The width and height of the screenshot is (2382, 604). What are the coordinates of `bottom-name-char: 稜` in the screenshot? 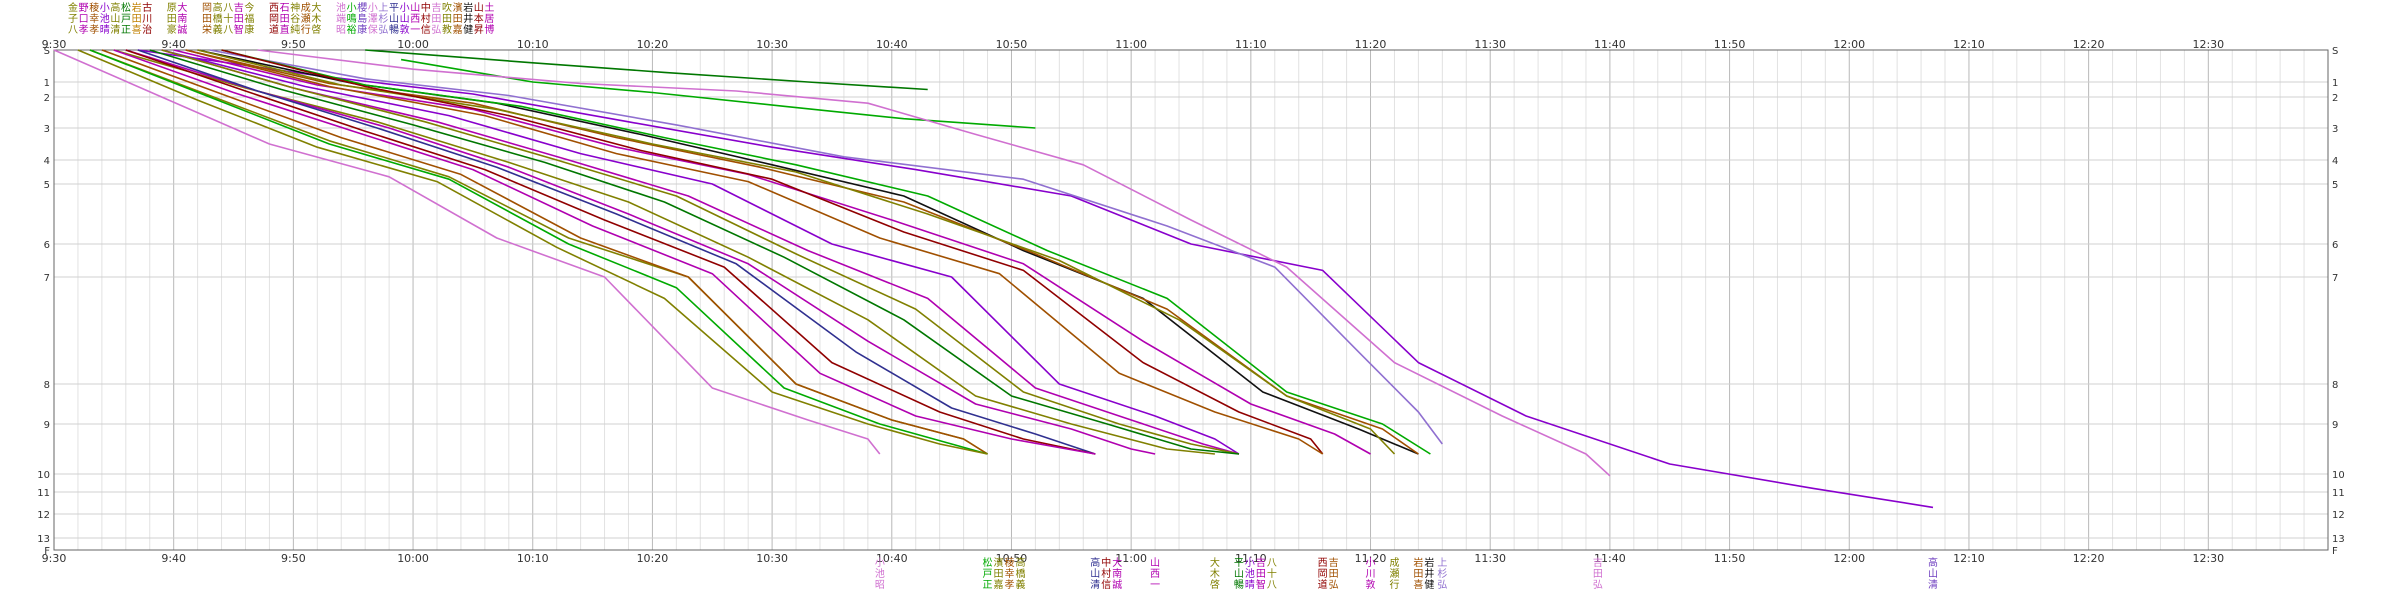 It's located at (1010, 563).